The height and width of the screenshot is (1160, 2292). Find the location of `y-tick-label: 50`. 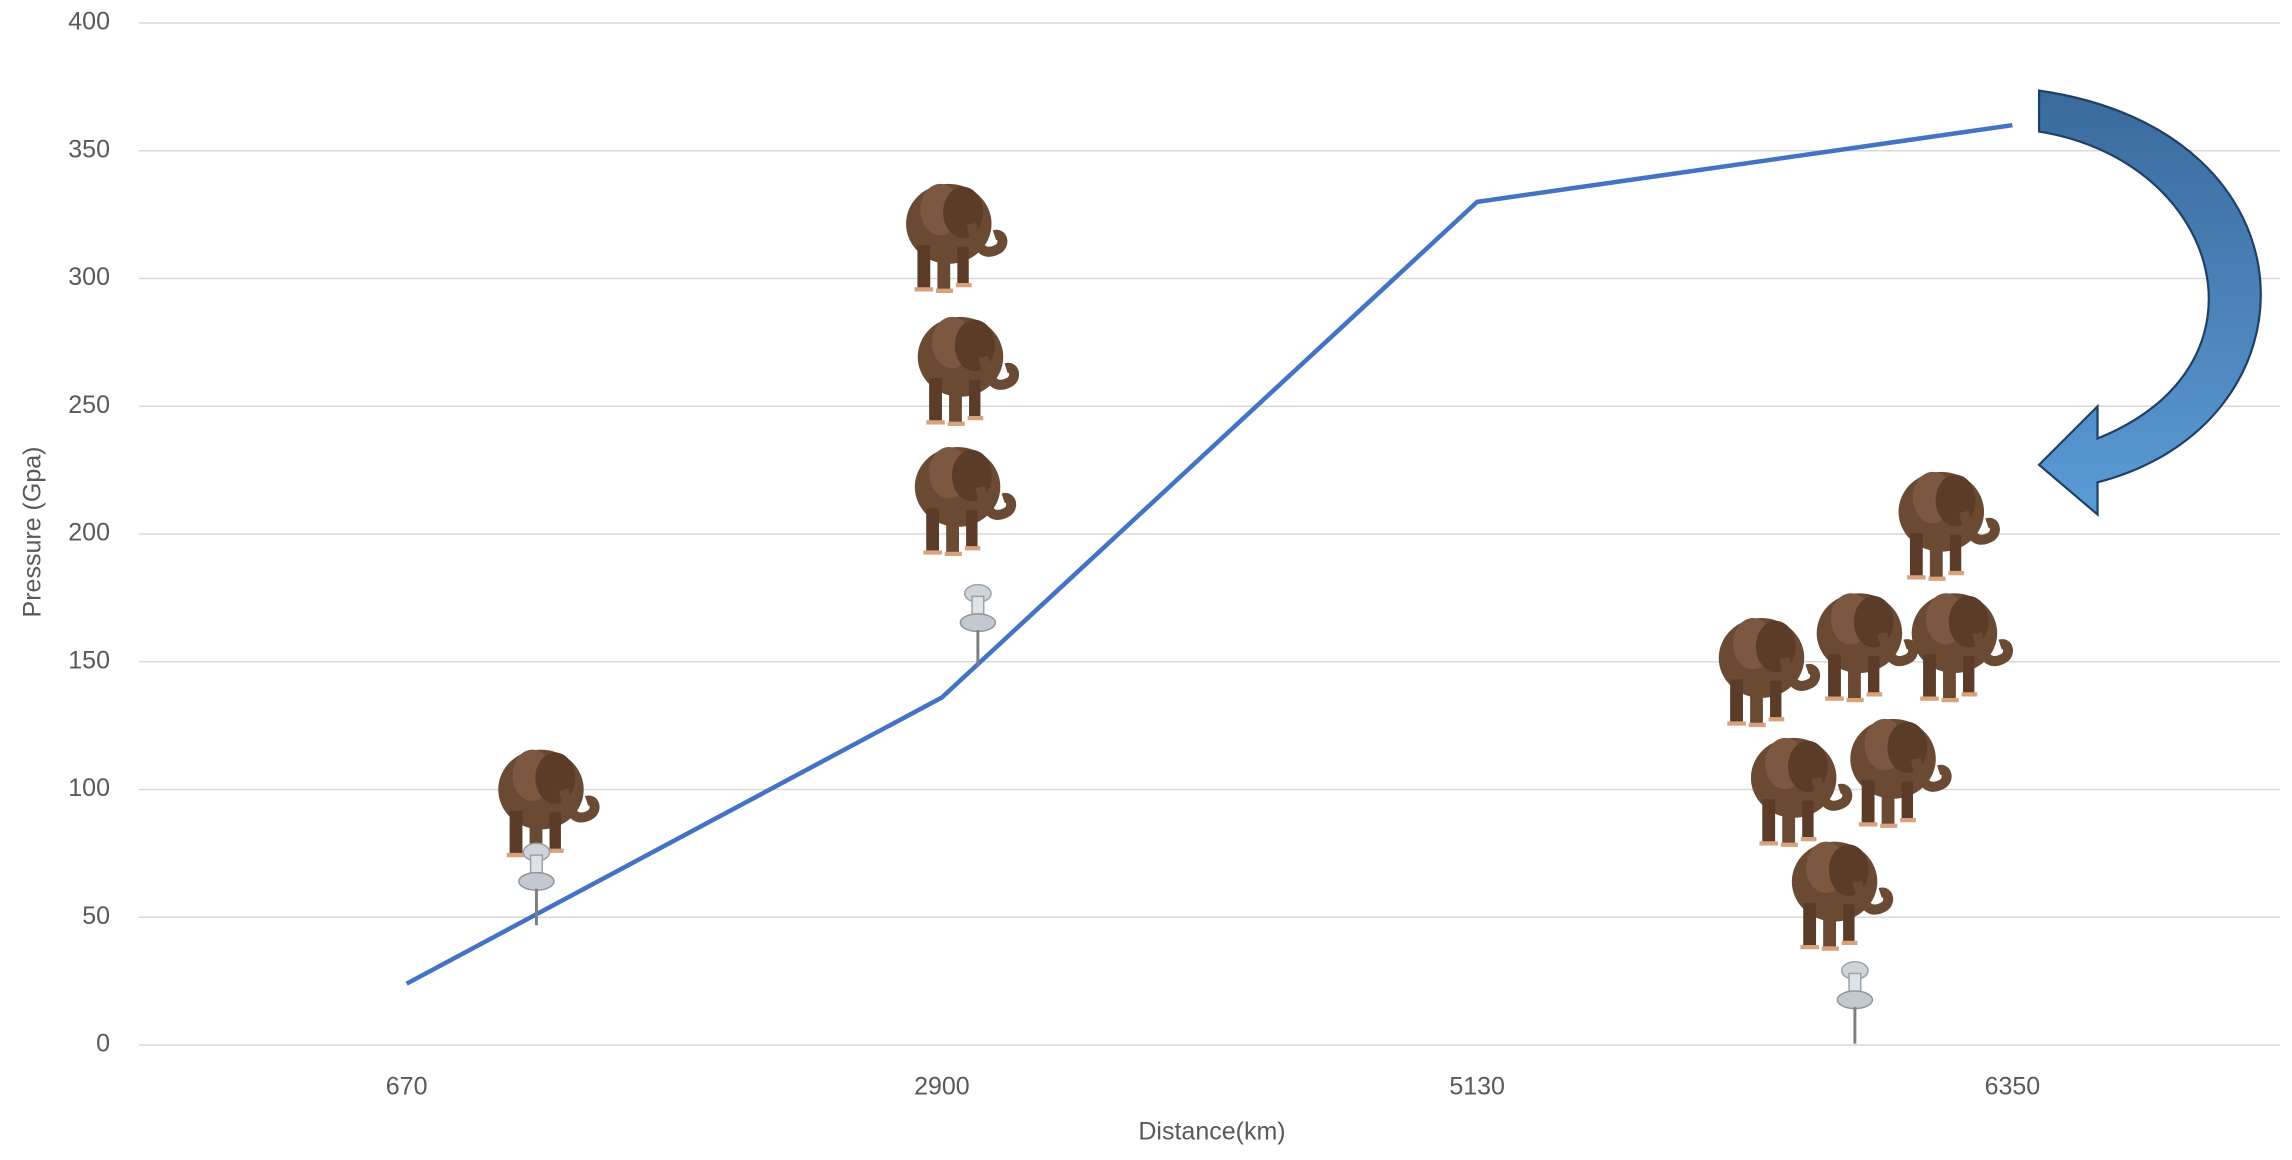

y-tick-label: 50 is located at coordinates (96, 916).